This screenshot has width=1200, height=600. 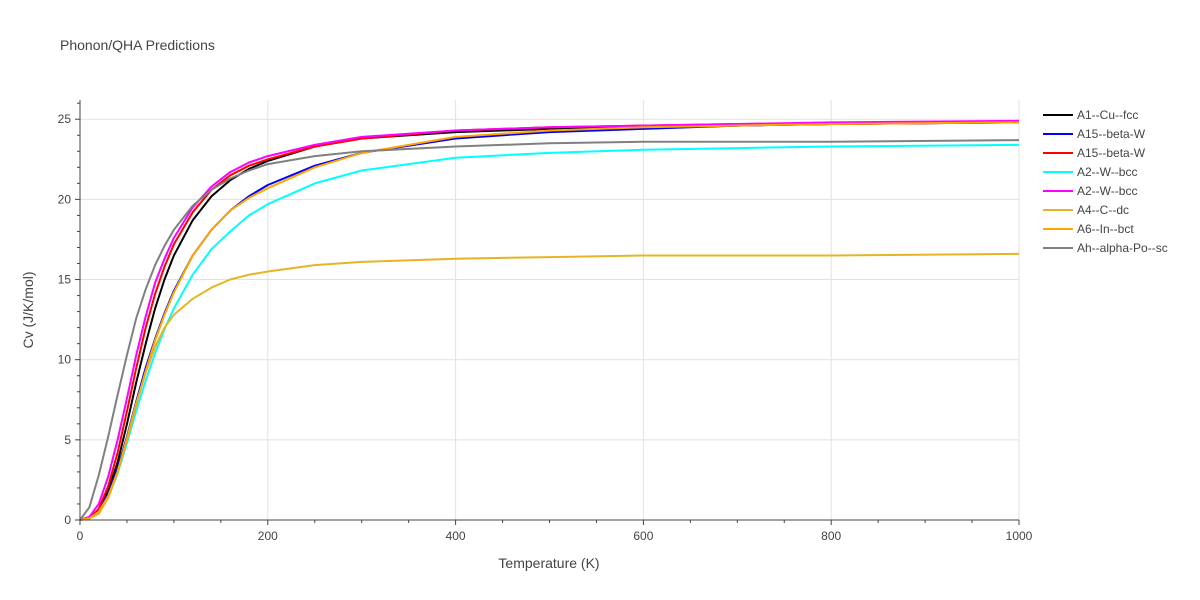 I want to click on legend-label: A1--Cu--fcc, so click(x=1107, y=115).